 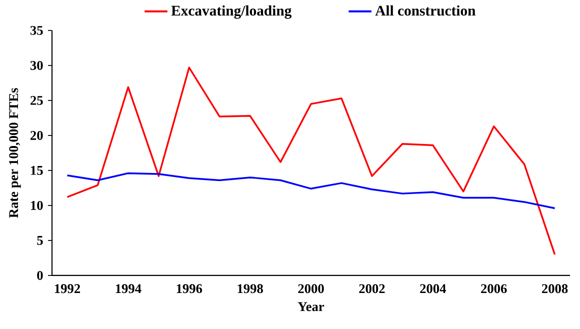 I want to click on x-tick-label: 1996, so click(x=189, y=288).